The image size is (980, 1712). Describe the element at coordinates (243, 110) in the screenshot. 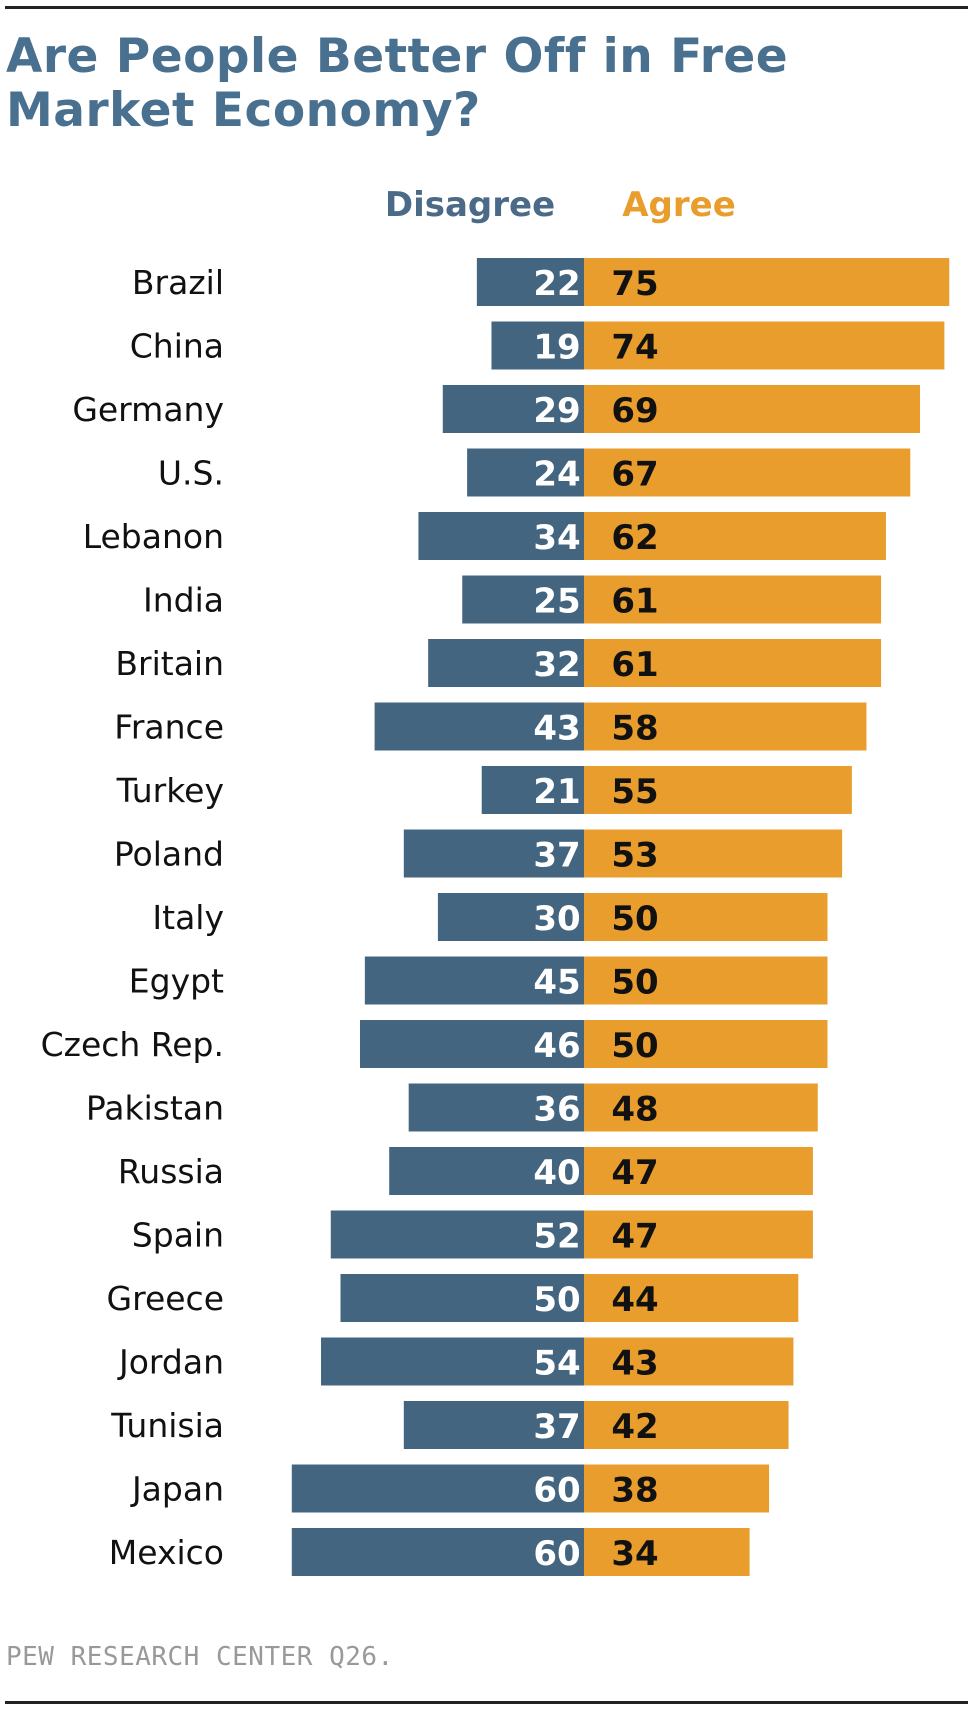

I see `chart-title-line-2: Market Economy?` at that location.